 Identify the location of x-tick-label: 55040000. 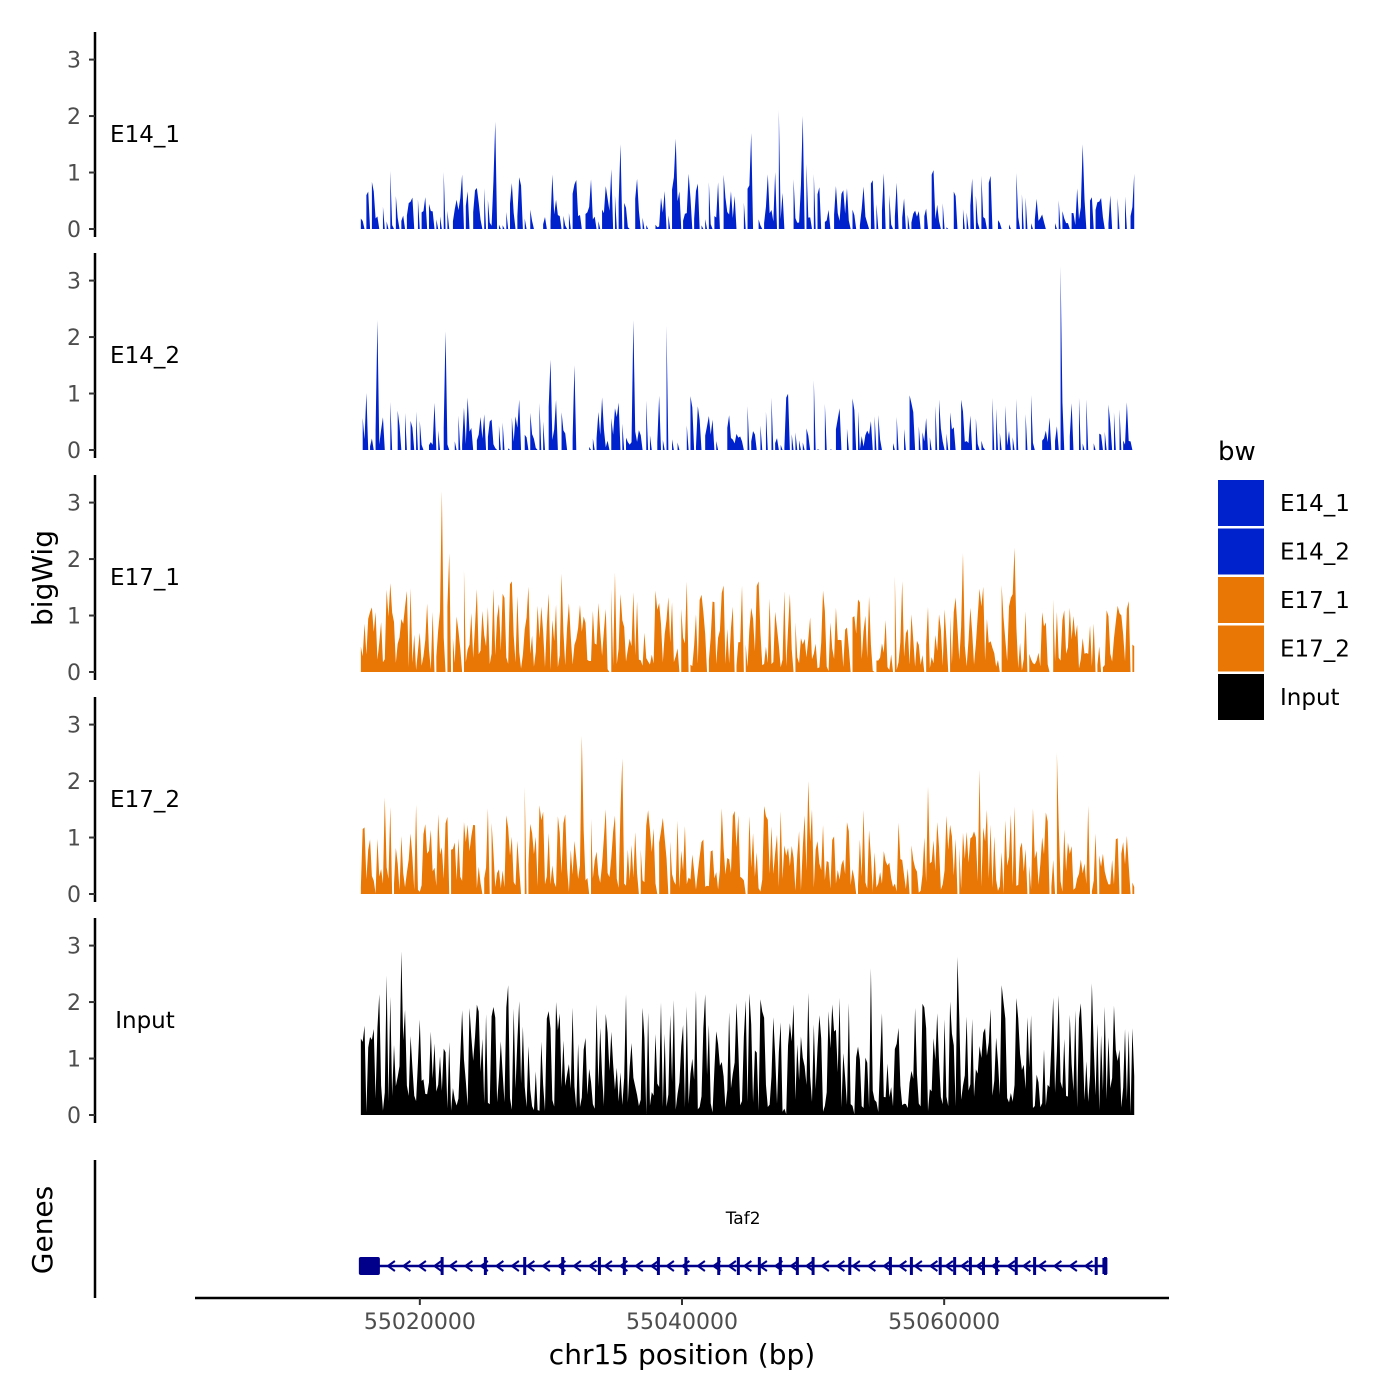
(682, 1322).